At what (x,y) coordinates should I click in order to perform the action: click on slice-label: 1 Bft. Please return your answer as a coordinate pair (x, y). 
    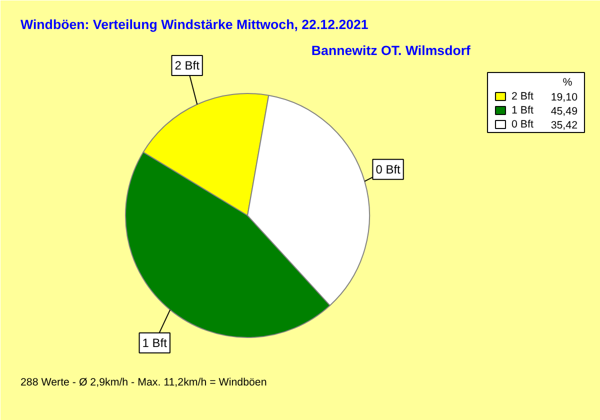
    Looking at the image, I should click on (155, 343).